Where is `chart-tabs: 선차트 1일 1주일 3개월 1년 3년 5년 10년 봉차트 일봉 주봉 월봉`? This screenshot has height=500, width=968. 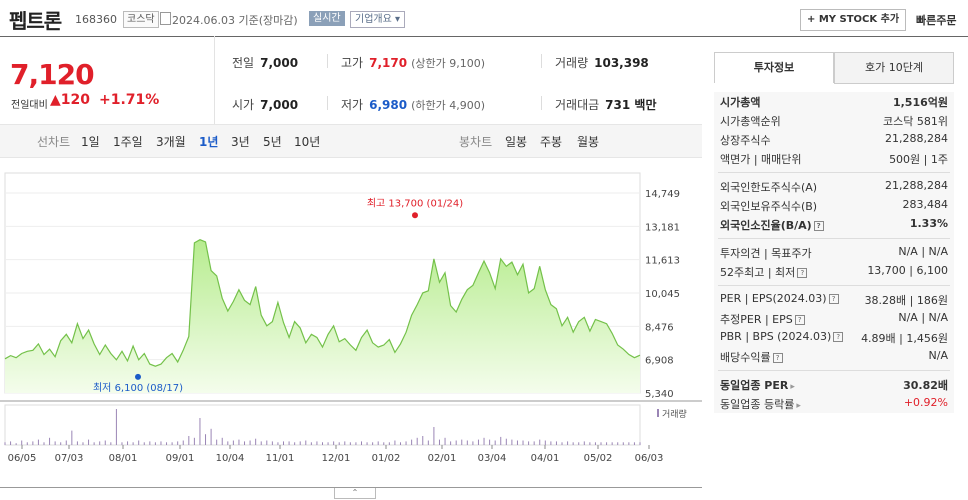
chart-tabs: 선차트 1일 1주일 3개월 1년 3년 5년 10년 봉차트 일봉 주봉 월봉 is located at coordinates (351, 141).